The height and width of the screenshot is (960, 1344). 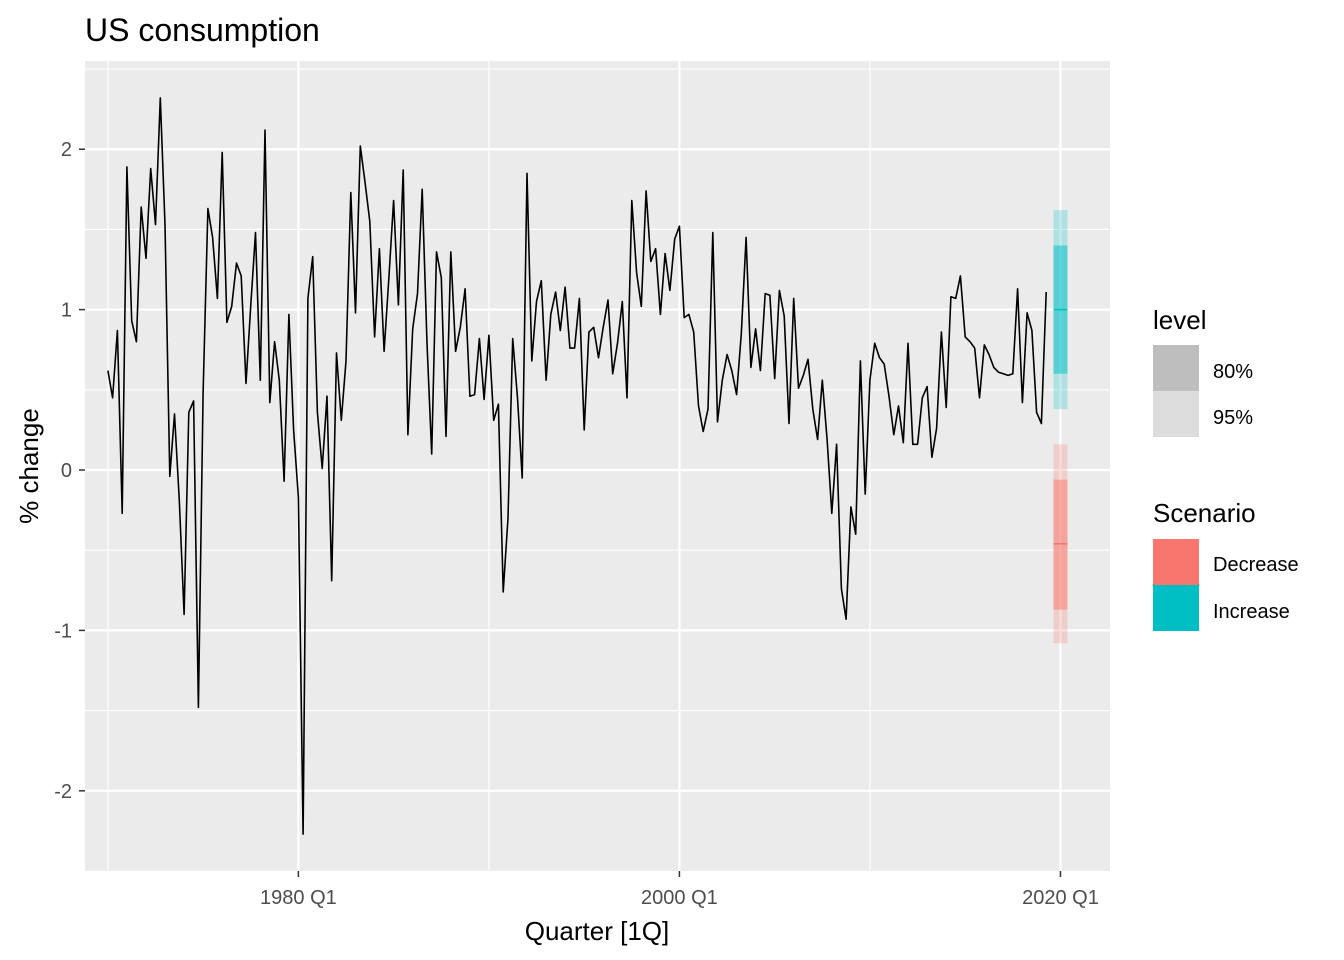 I want to click on x-axis: 1980 Q1 2000 Q1 2020 Q1, so click(x=679, y=890).